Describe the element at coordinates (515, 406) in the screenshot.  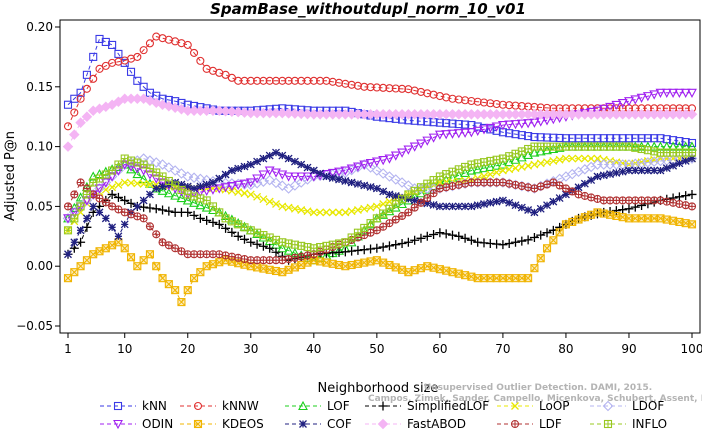
I see `legend-loop-marker` at that location.